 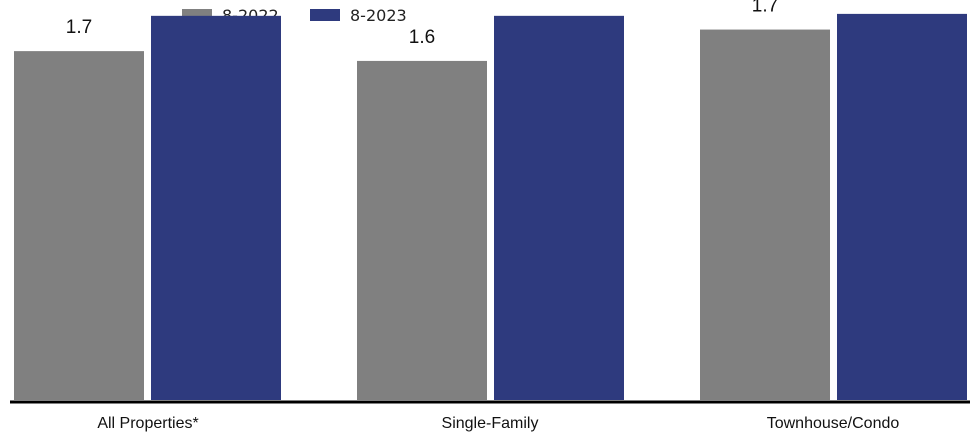 I want to click on data-labels-group: 1.7 1.8 1.6 1.8 1.7 1.8, so click(x=490, y=24).